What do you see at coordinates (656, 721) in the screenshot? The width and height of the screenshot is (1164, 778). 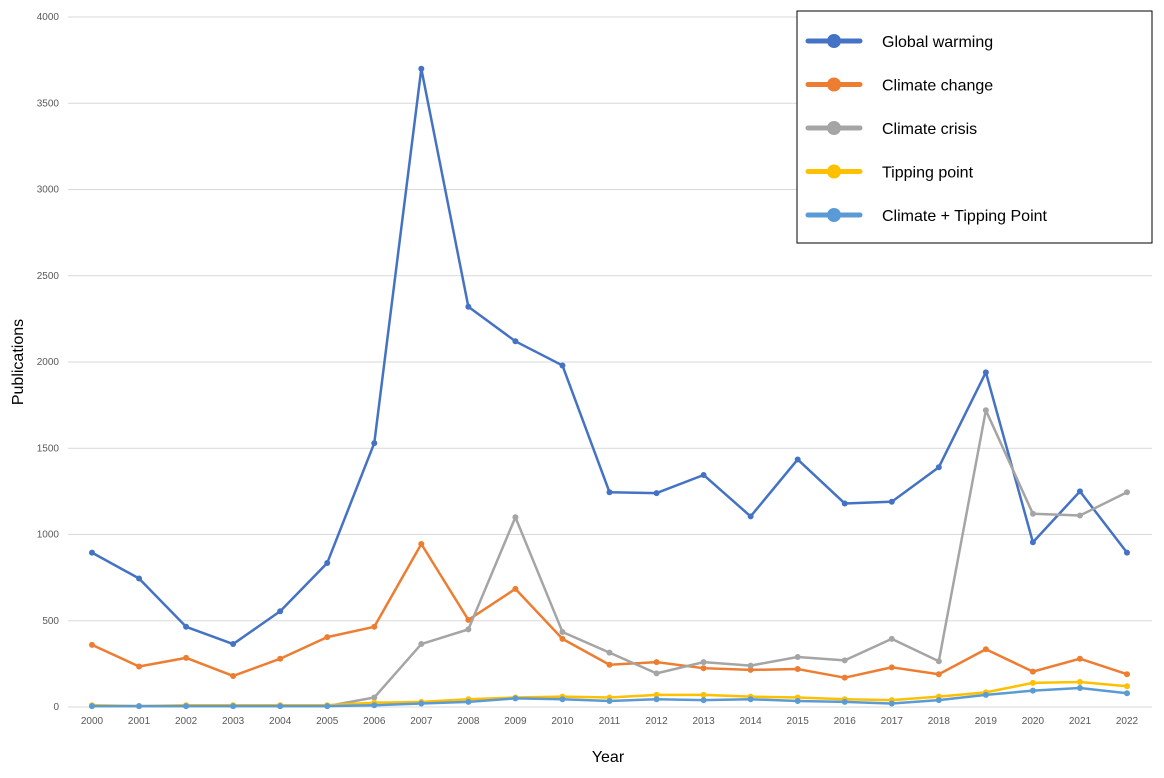 I see `x-tick-label: 2012` at bounding box center [656, 721].